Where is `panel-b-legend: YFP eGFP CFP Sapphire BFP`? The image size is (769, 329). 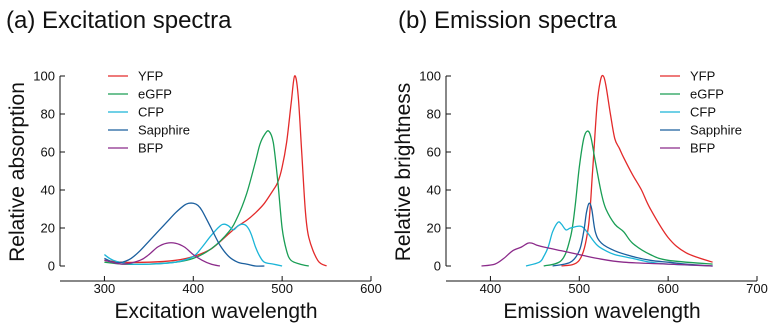 panel-b-legend: YFP eGFP CFP Sapphire BFP is located at coordinates (701, 112).